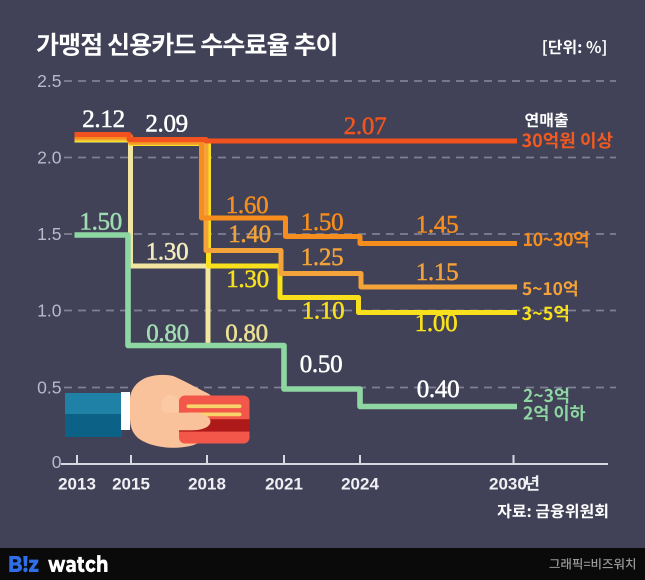 This screenshot has height=580, width=645. I want to click on svg-text: 2.12, so click(103, 119).